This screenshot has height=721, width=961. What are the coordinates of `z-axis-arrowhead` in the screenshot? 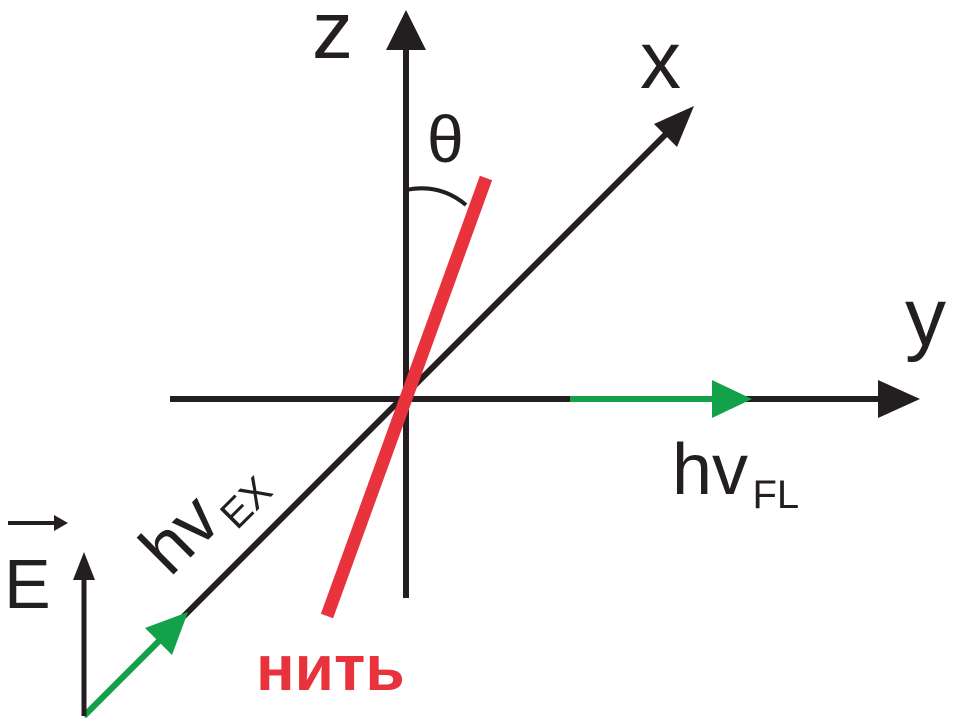 It's located at (406, 30).